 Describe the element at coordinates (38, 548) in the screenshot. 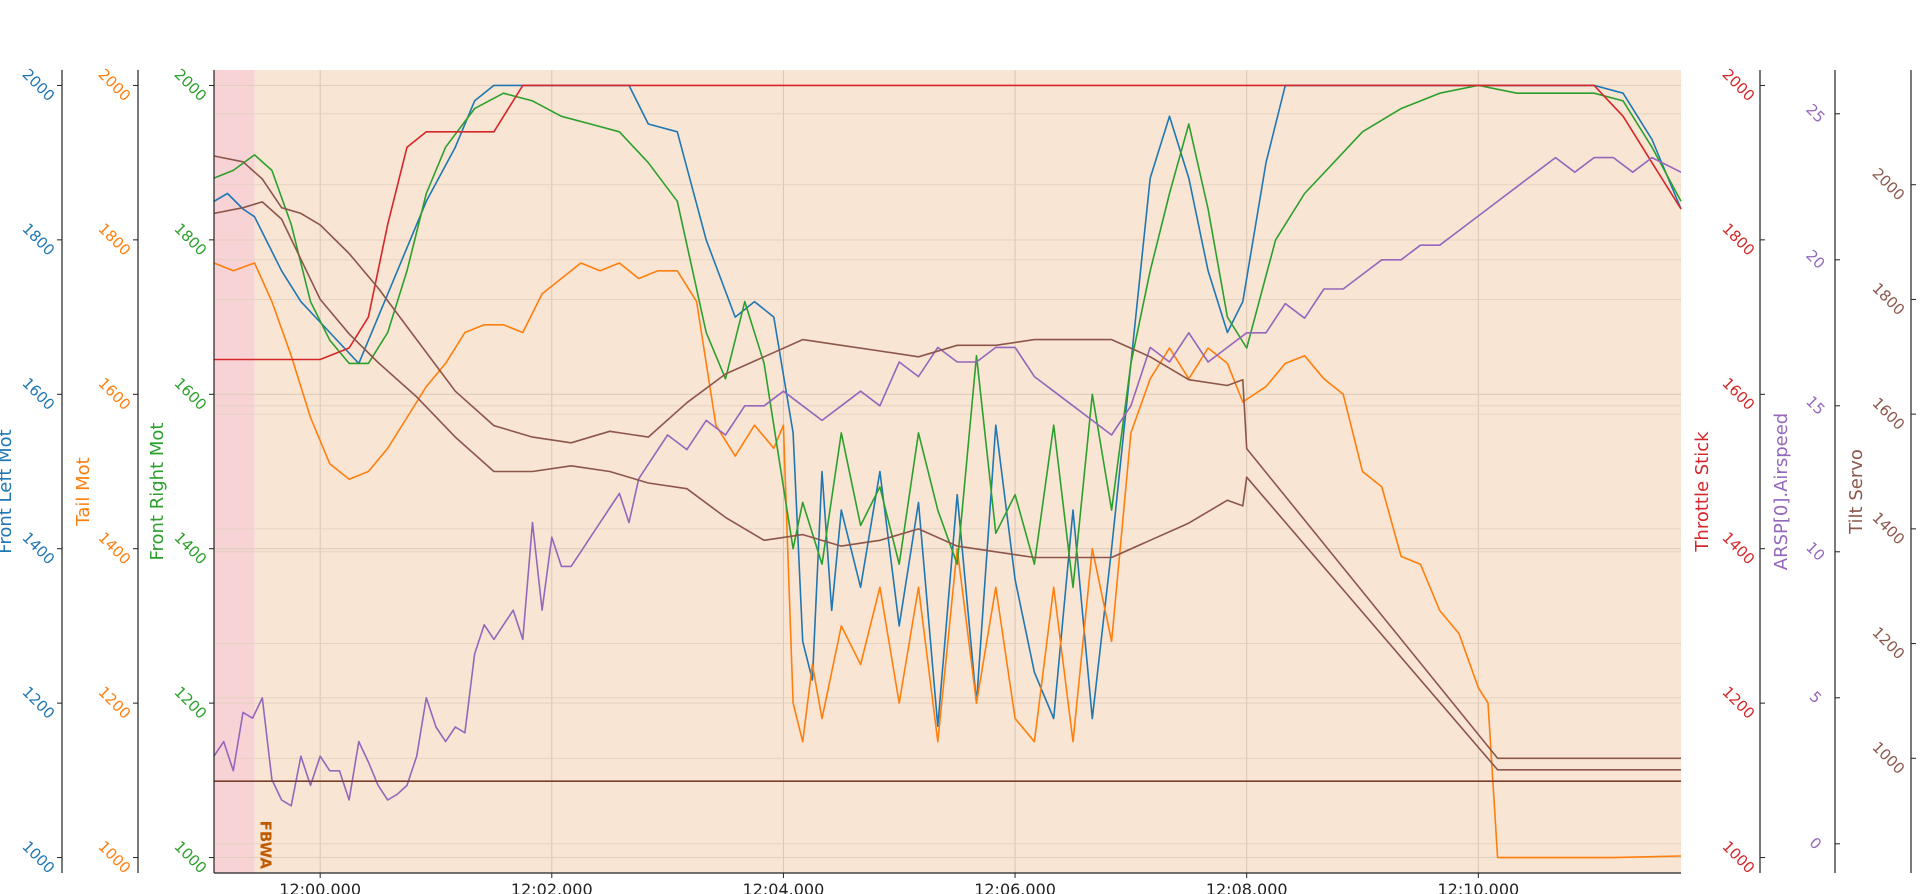

I see `axis-tick-label-front_left-2: 1400` at that location.